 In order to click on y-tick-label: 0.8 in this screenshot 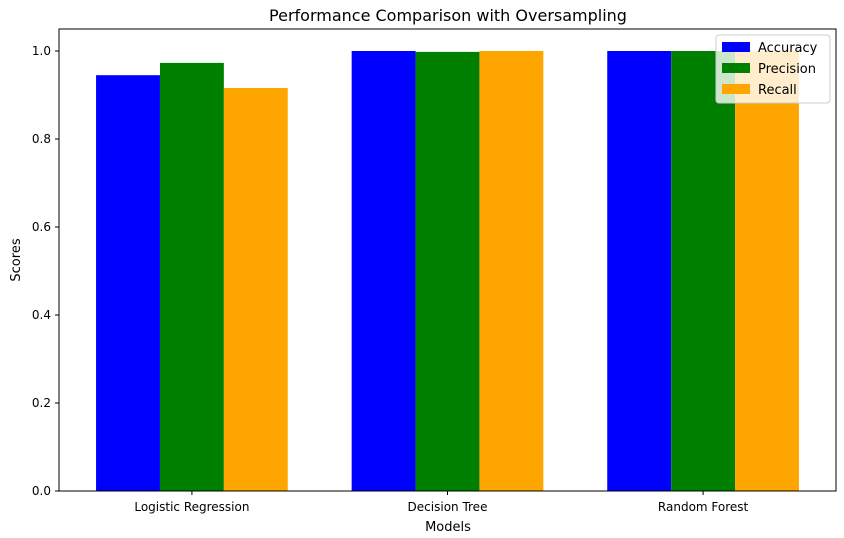, I will do `click(41, 139)`.